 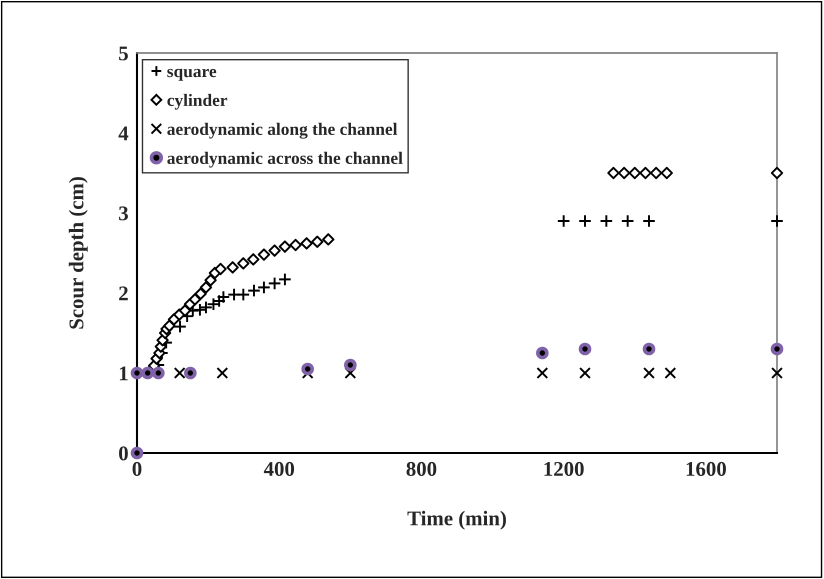 What do you see at coordinates (421, 469) in the screenshot?
I see `x-tick-label: 800` at bounding box center [421, 469].